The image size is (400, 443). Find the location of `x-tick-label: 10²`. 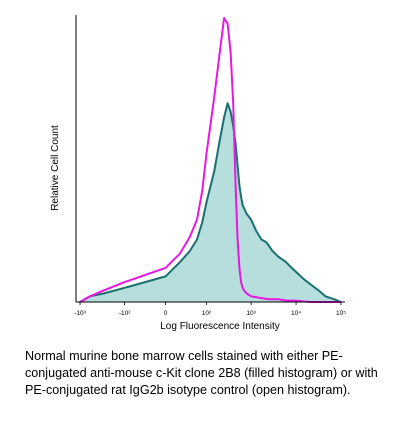

x-tick-label: 10² is located at coordinates (207, 313).